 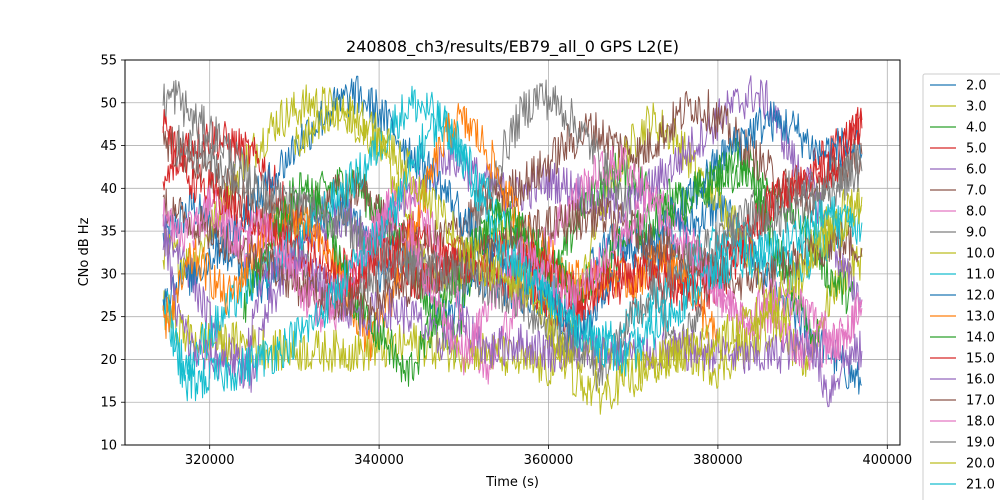 What do you see at coordinates (976, 86) in the screenshot?
I see `legend-label: 2.0` at bounding box center [976, 86].